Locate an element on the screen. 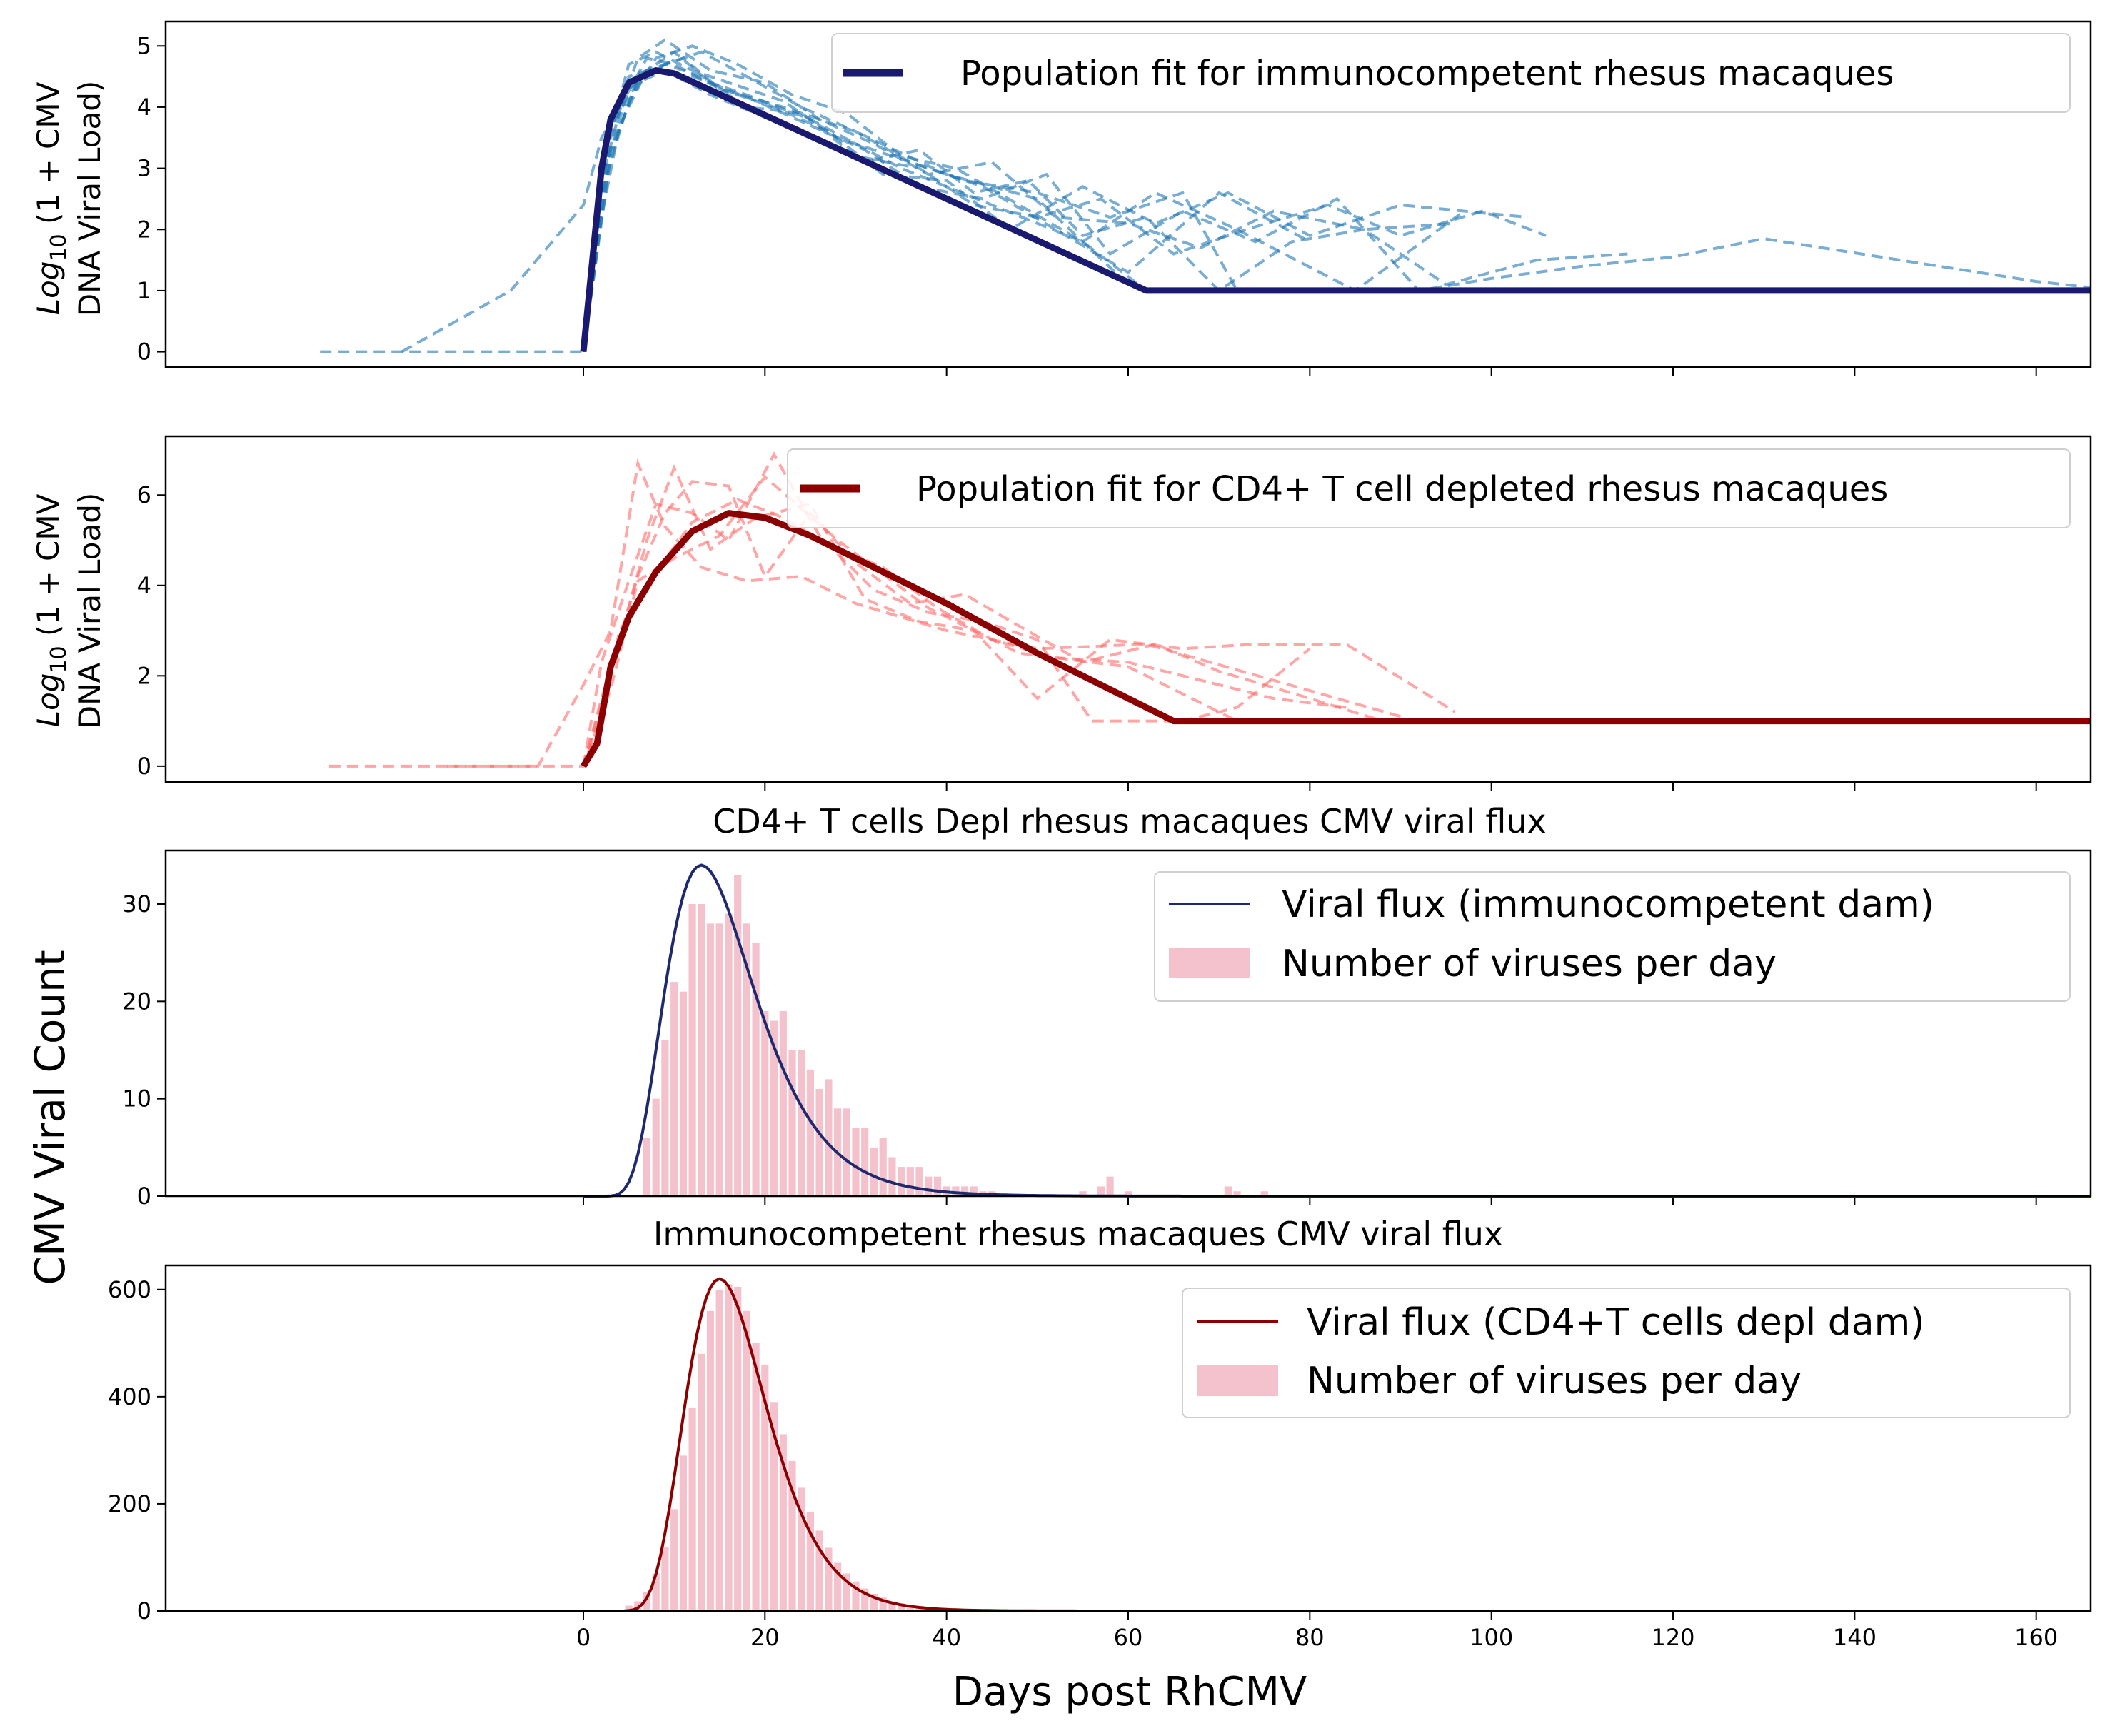 Image resolution: width=2110 pixels, height=1736 pixels. x-tick-label: 60 is located at coordinates (1128, 1637).